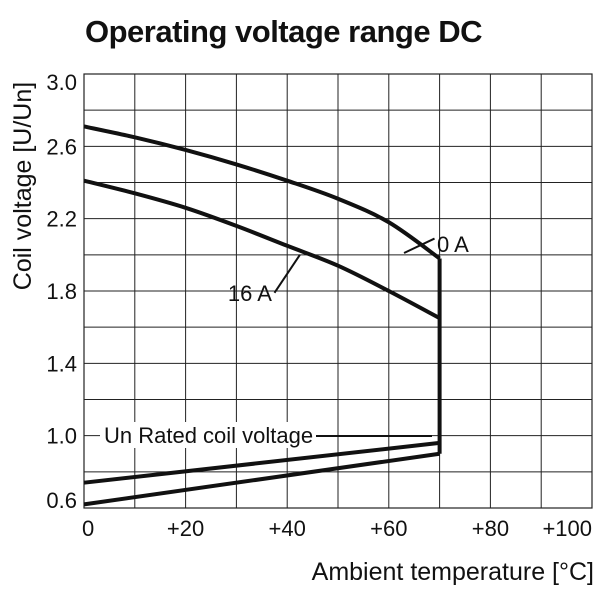 Image resolution: width=600 pixels, height=600 pixels. What do you see at coordinates (388, 528) in the screenshot?
I see `x-tick-label: +60` at bounding box center [388, 528].